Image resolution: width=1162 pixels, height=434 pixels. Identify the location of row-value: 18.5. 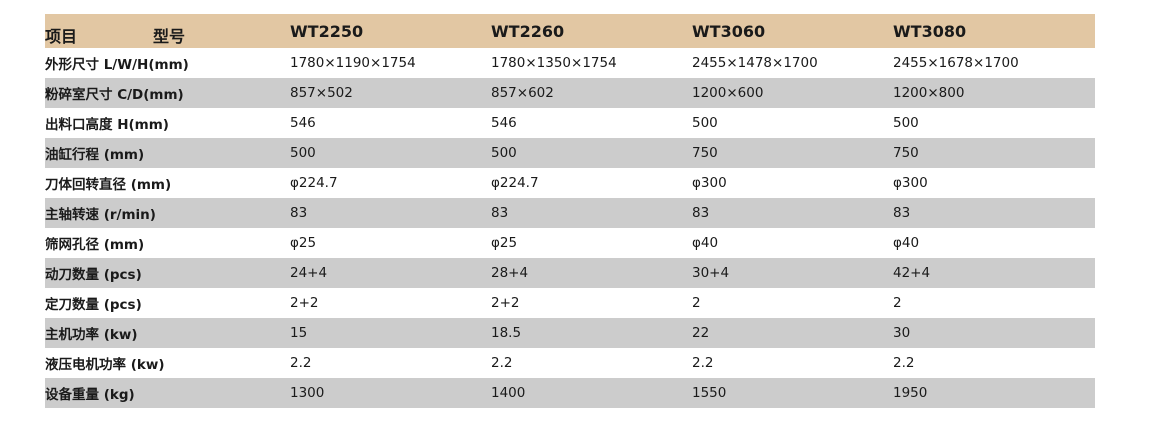
(506, 333).